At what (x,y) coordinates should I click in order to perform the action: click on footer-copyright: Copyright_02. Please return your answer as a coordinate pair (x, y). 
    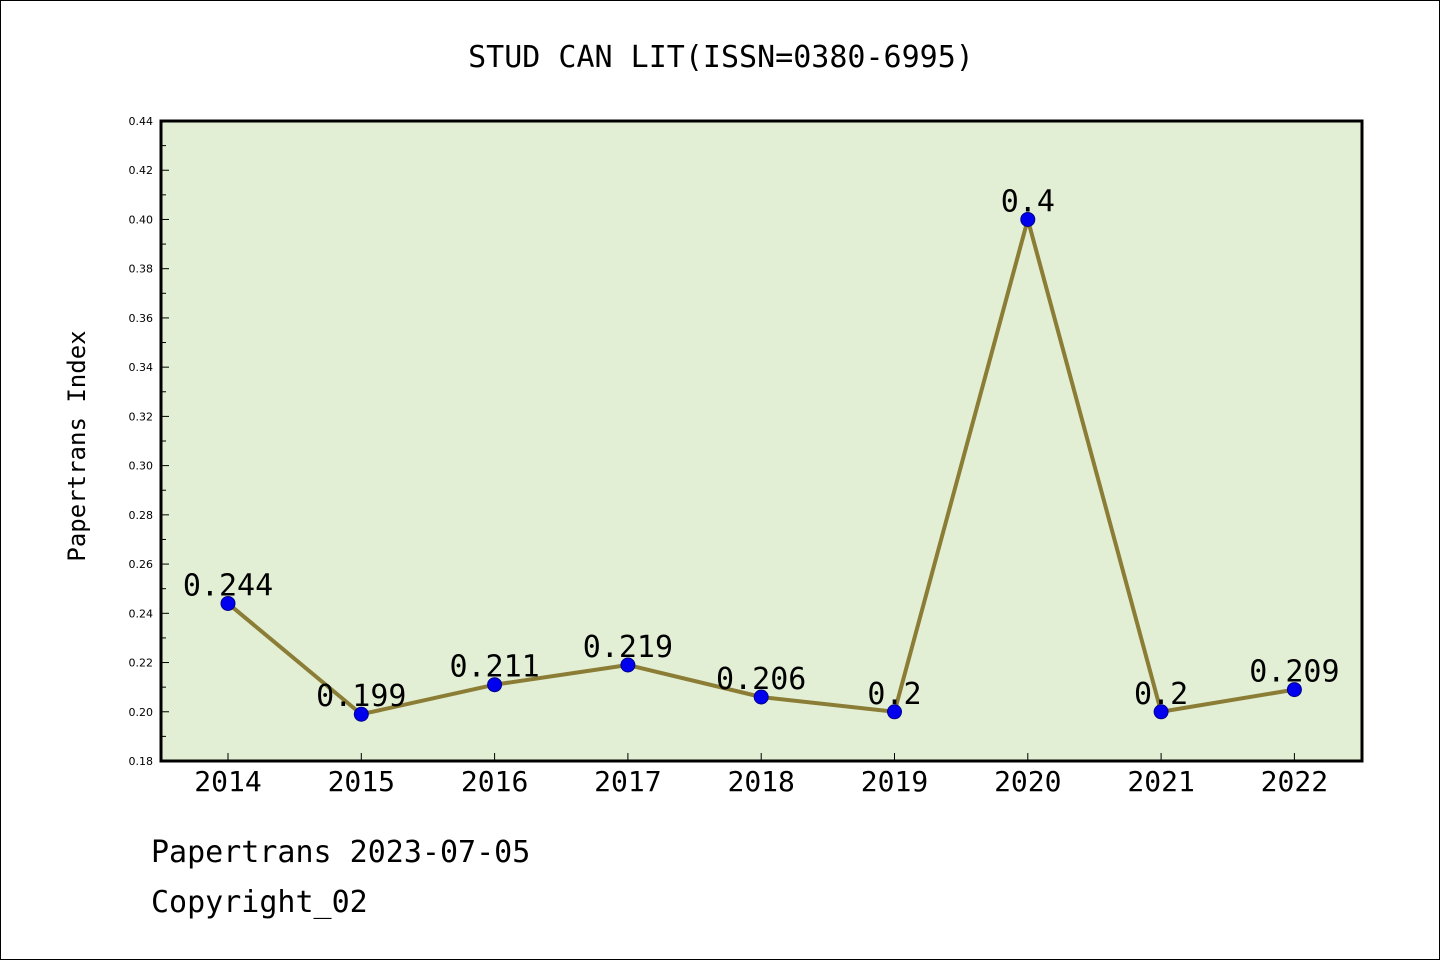
    Looking at the image, I should click on (259, 902).